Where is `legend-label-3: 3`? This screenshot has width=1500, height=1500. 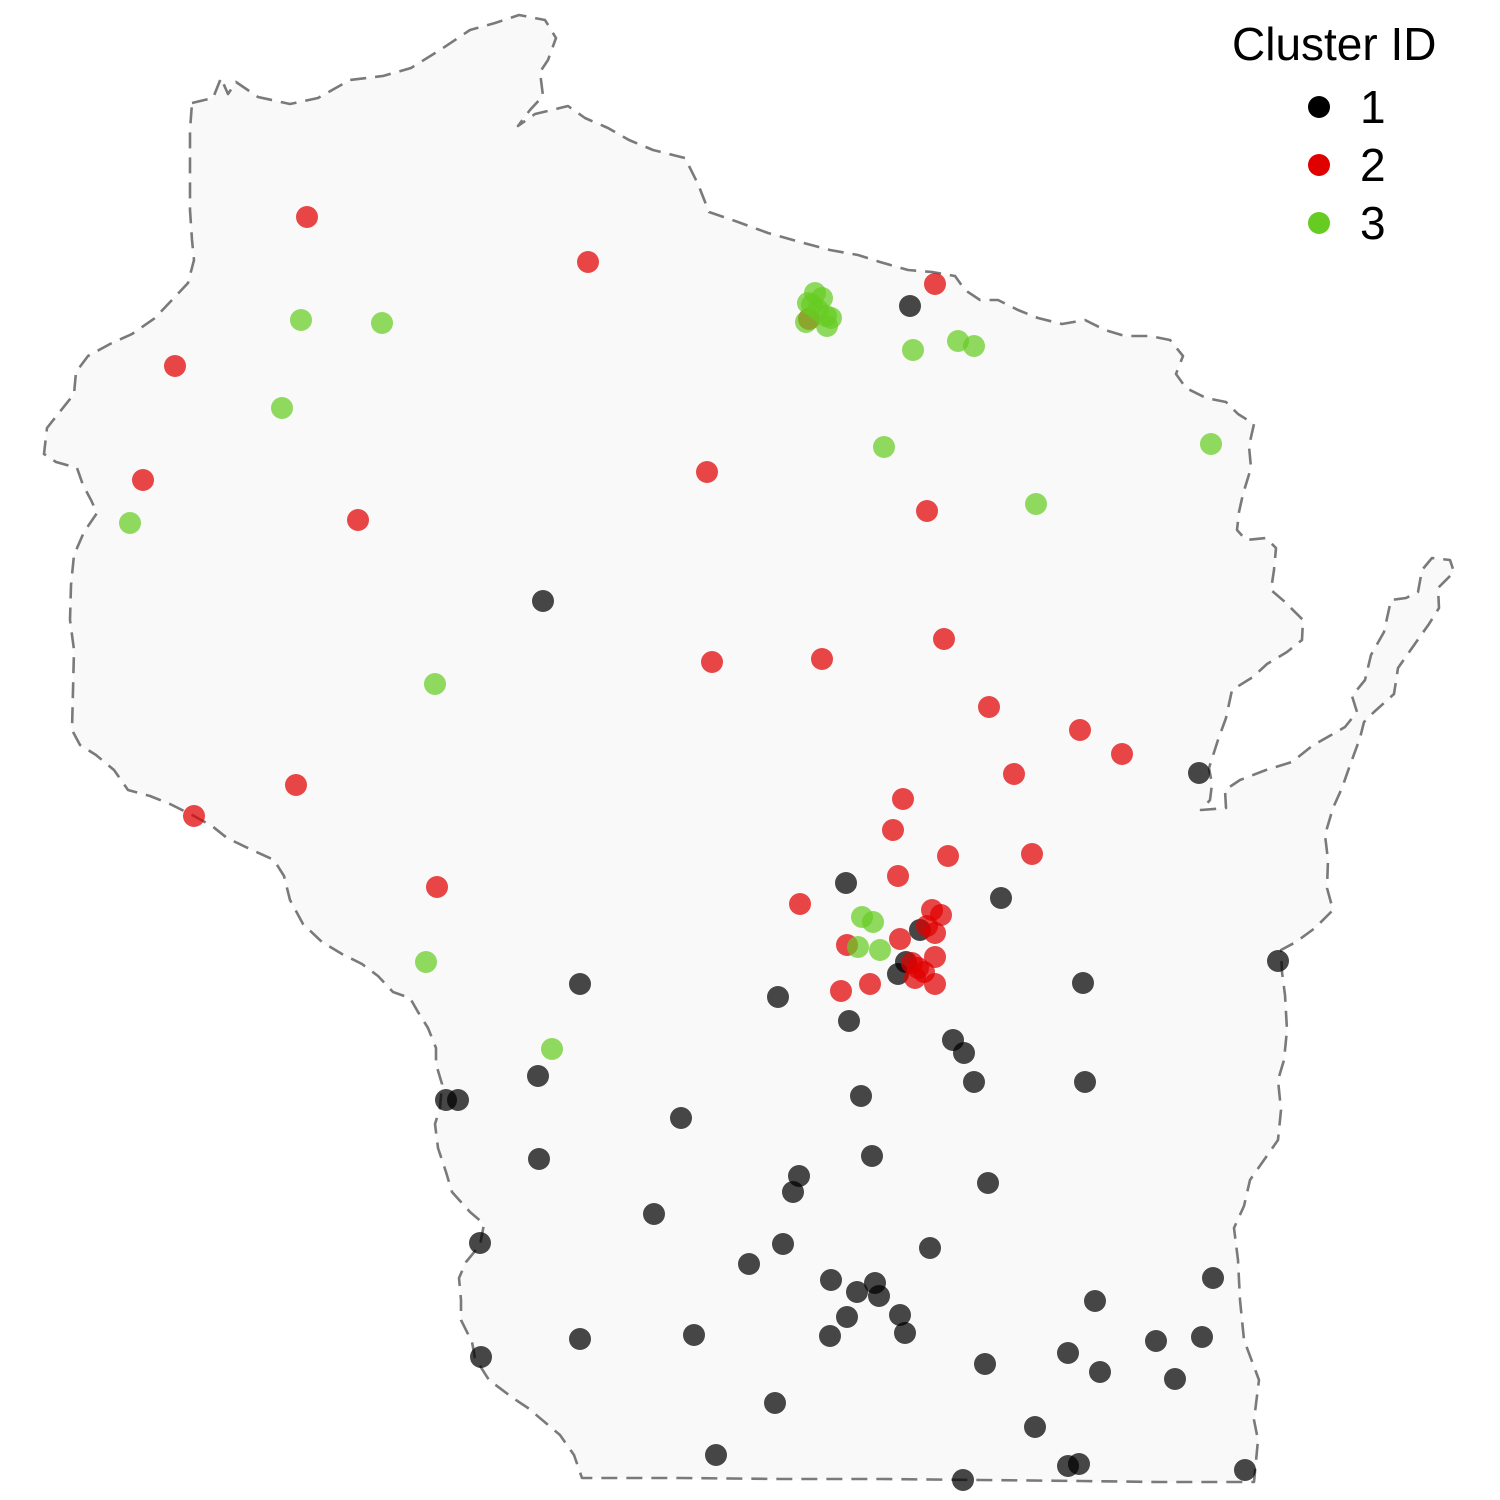
legend-label-3: 3 is located at coordinates (1373, 223).